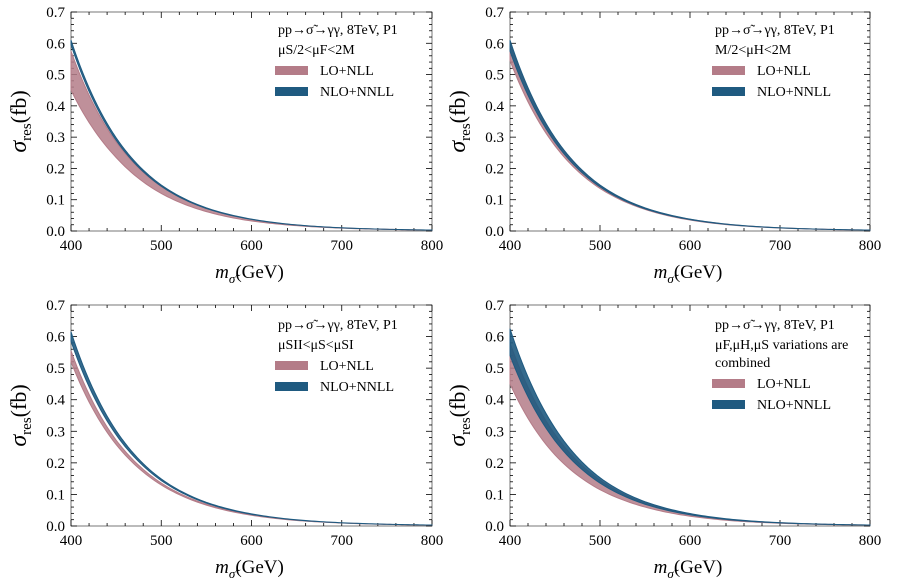  Describe the element at coordinates (316, 345) in the screenshot. I see `annotation-line: μSII<μS<μSI` at that location.